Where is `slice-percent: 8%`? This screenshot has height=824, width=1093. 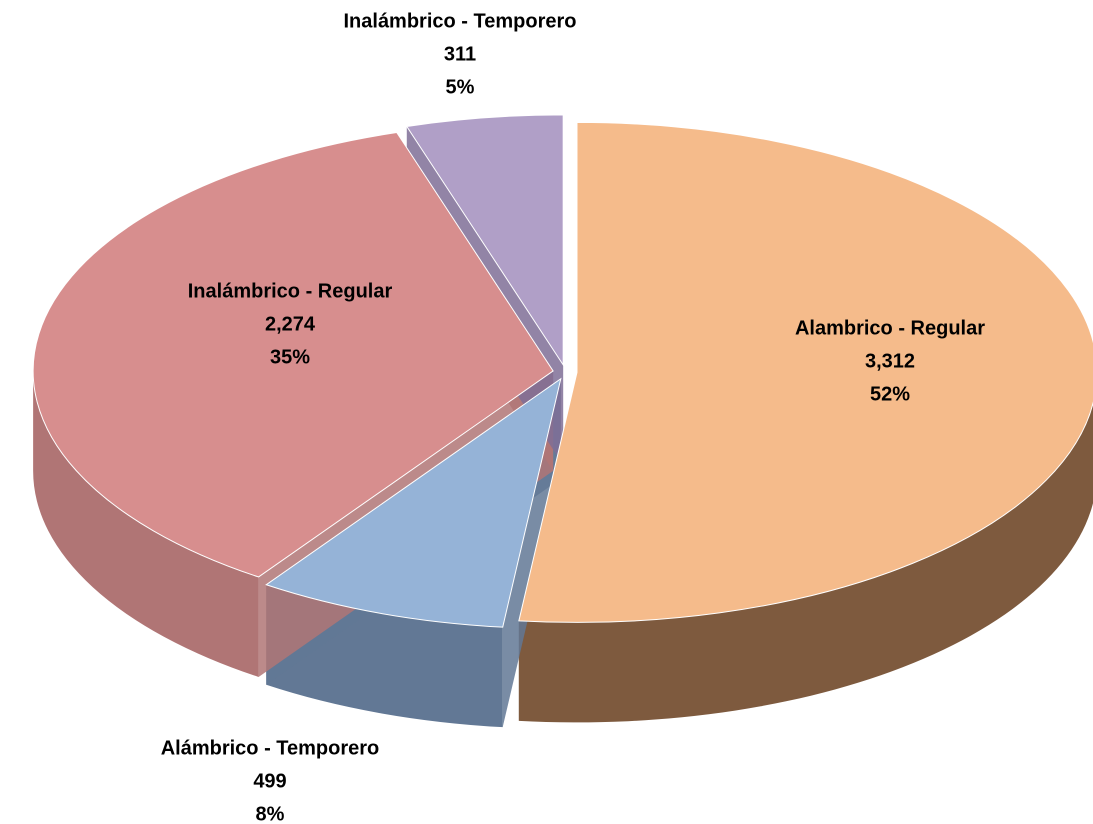
slice-percent: 8% is located at coordinates (270, 813).